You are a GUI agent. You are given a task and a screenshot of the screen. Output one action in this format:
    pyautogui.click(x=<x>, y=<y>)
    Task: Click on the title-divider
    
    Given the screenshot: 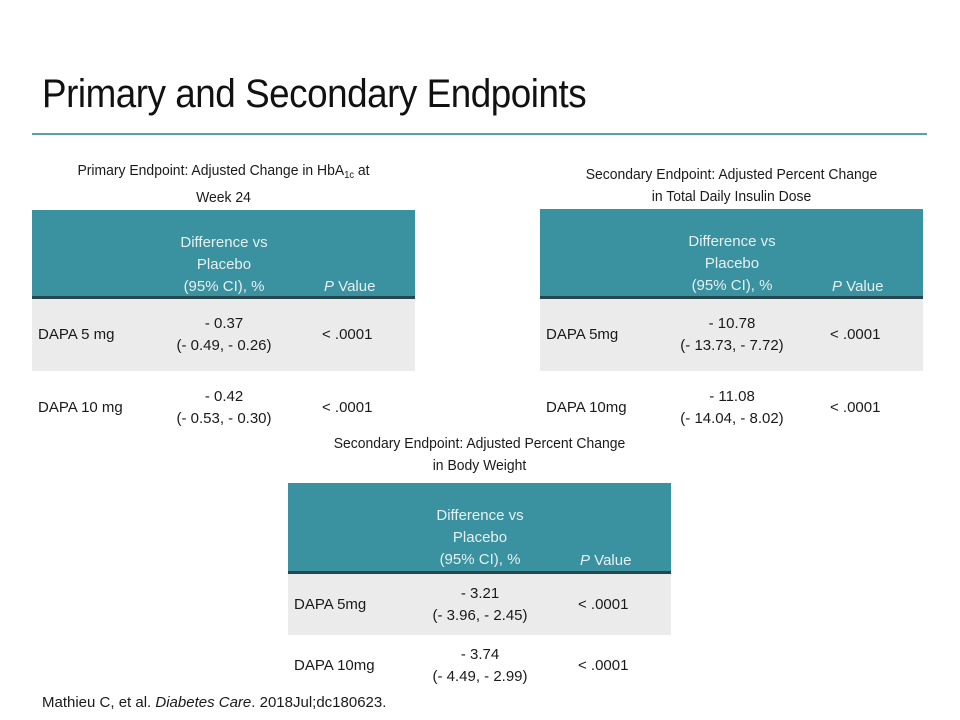 What is the action you would take?
    pyautogui.click(x=479, y=134)
    